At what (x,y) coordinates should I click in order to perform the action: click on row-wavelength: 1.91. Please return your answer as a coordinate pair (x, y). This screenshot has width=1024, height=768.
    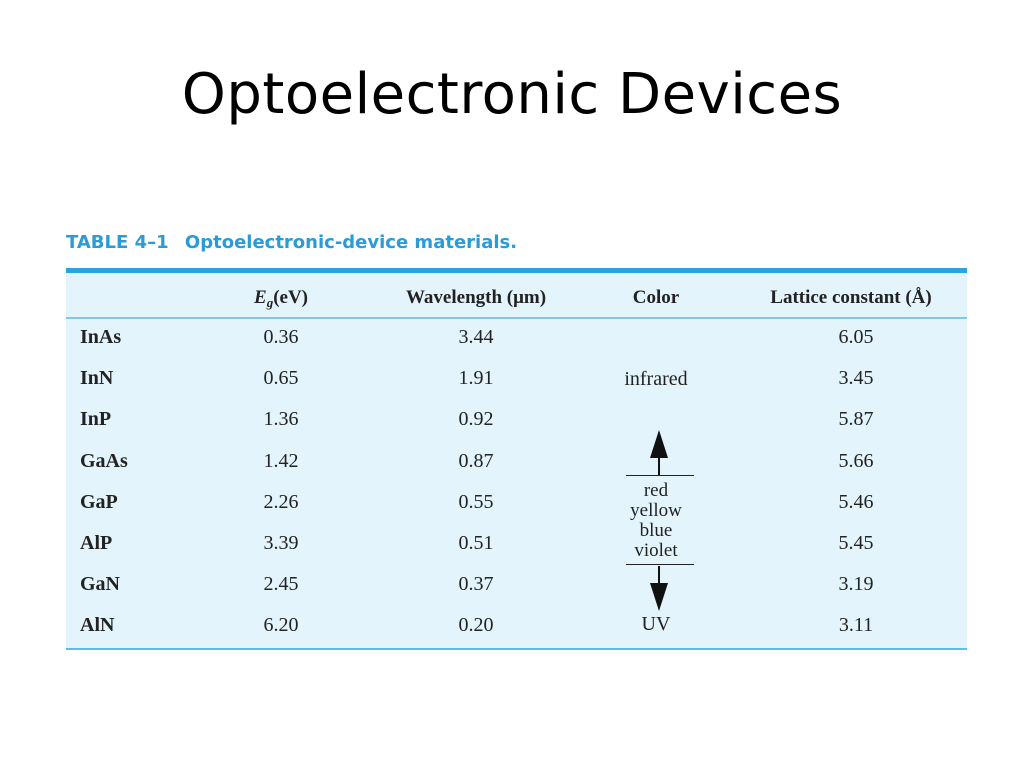
    Looking at the image, I should click on (476, 378).